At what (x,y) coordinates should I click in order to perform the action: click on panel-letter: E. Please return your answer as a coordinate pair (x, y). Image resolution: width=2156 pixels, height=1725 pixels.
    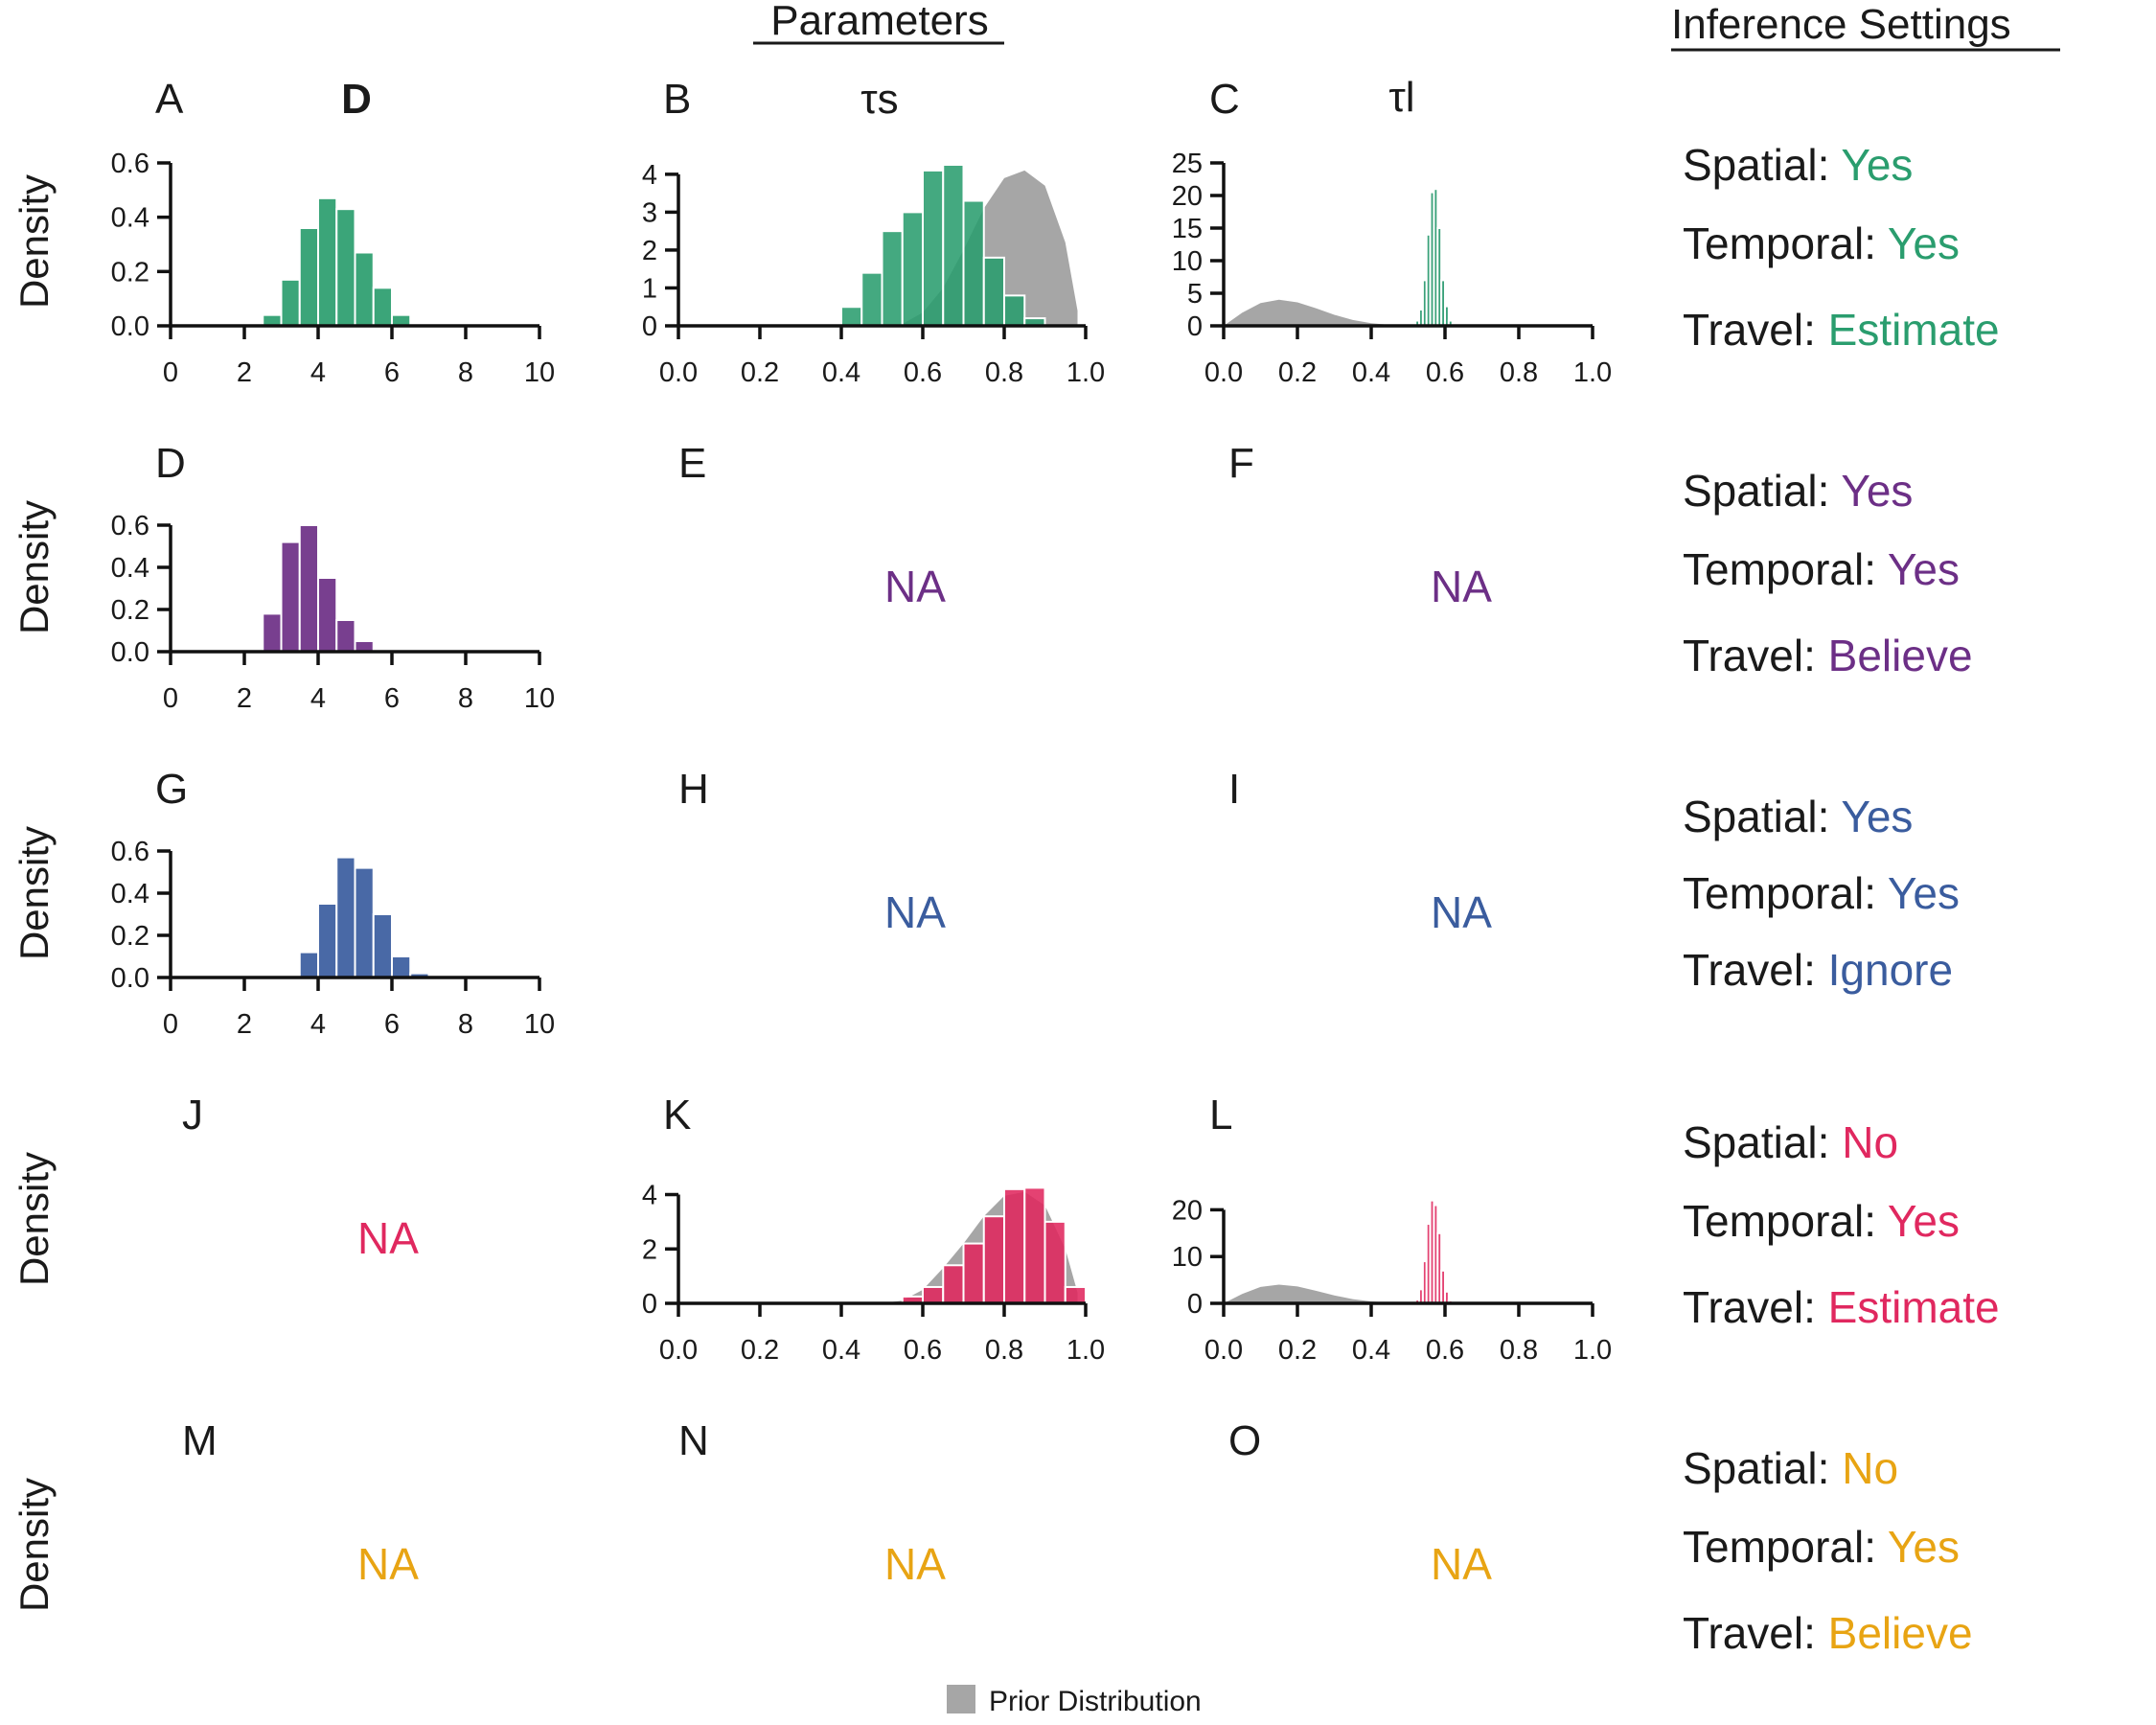
    Looking at the image, I should click on (692, 463).